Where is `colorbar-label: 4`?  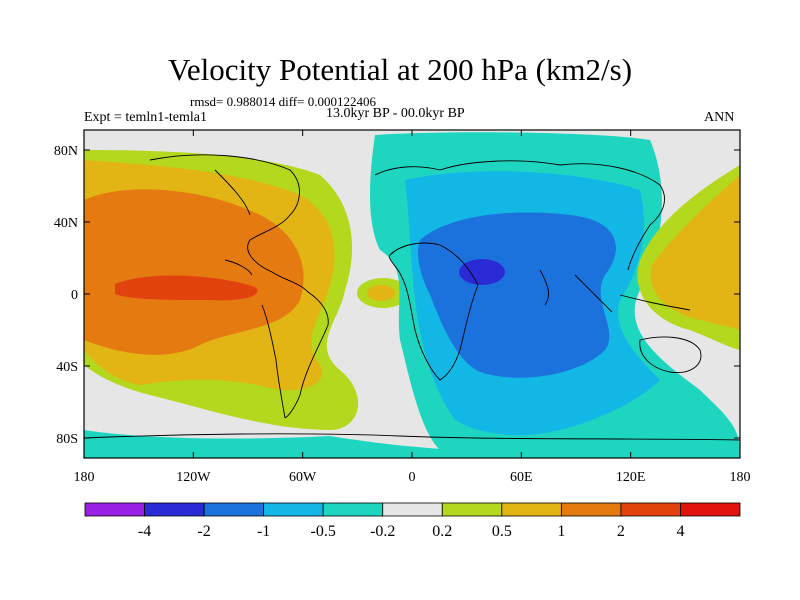
colorbar-label: 4 is located at coordinates (680, 531).